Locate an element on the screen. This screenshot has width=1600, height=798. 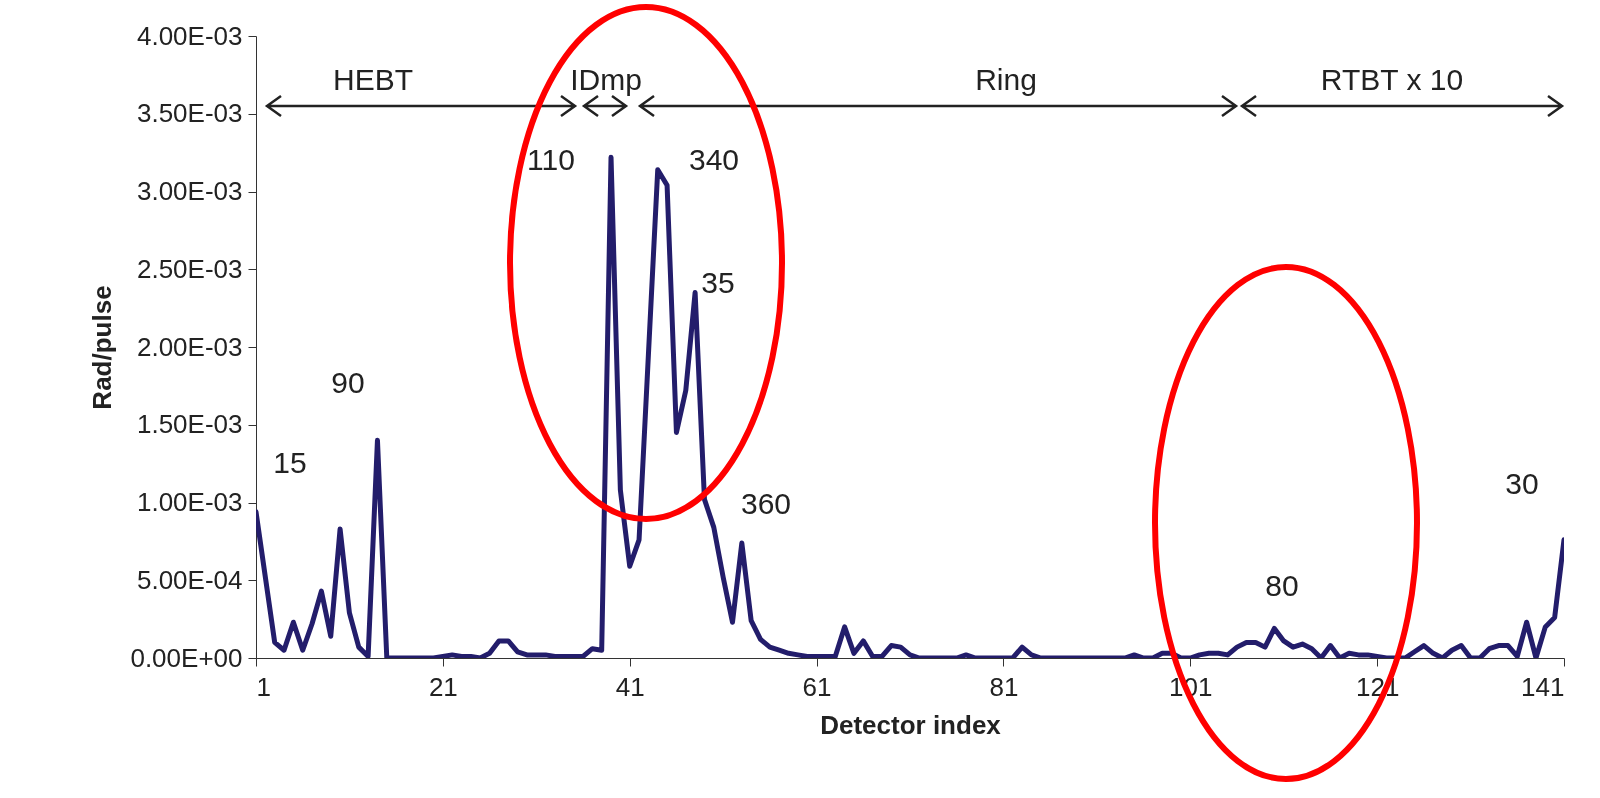
y-tick-label: 1.50E-03 is located at coordinates (189, 424).